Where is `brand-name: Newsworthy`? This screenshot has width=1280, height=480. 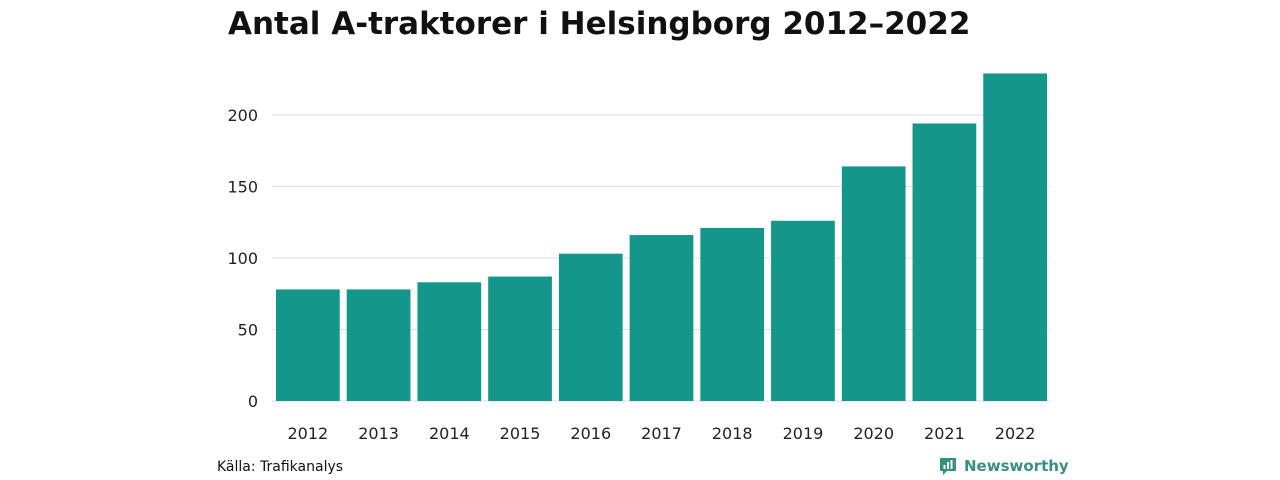 brand-name: Newsworthy is located at coordinates (1016, 466).